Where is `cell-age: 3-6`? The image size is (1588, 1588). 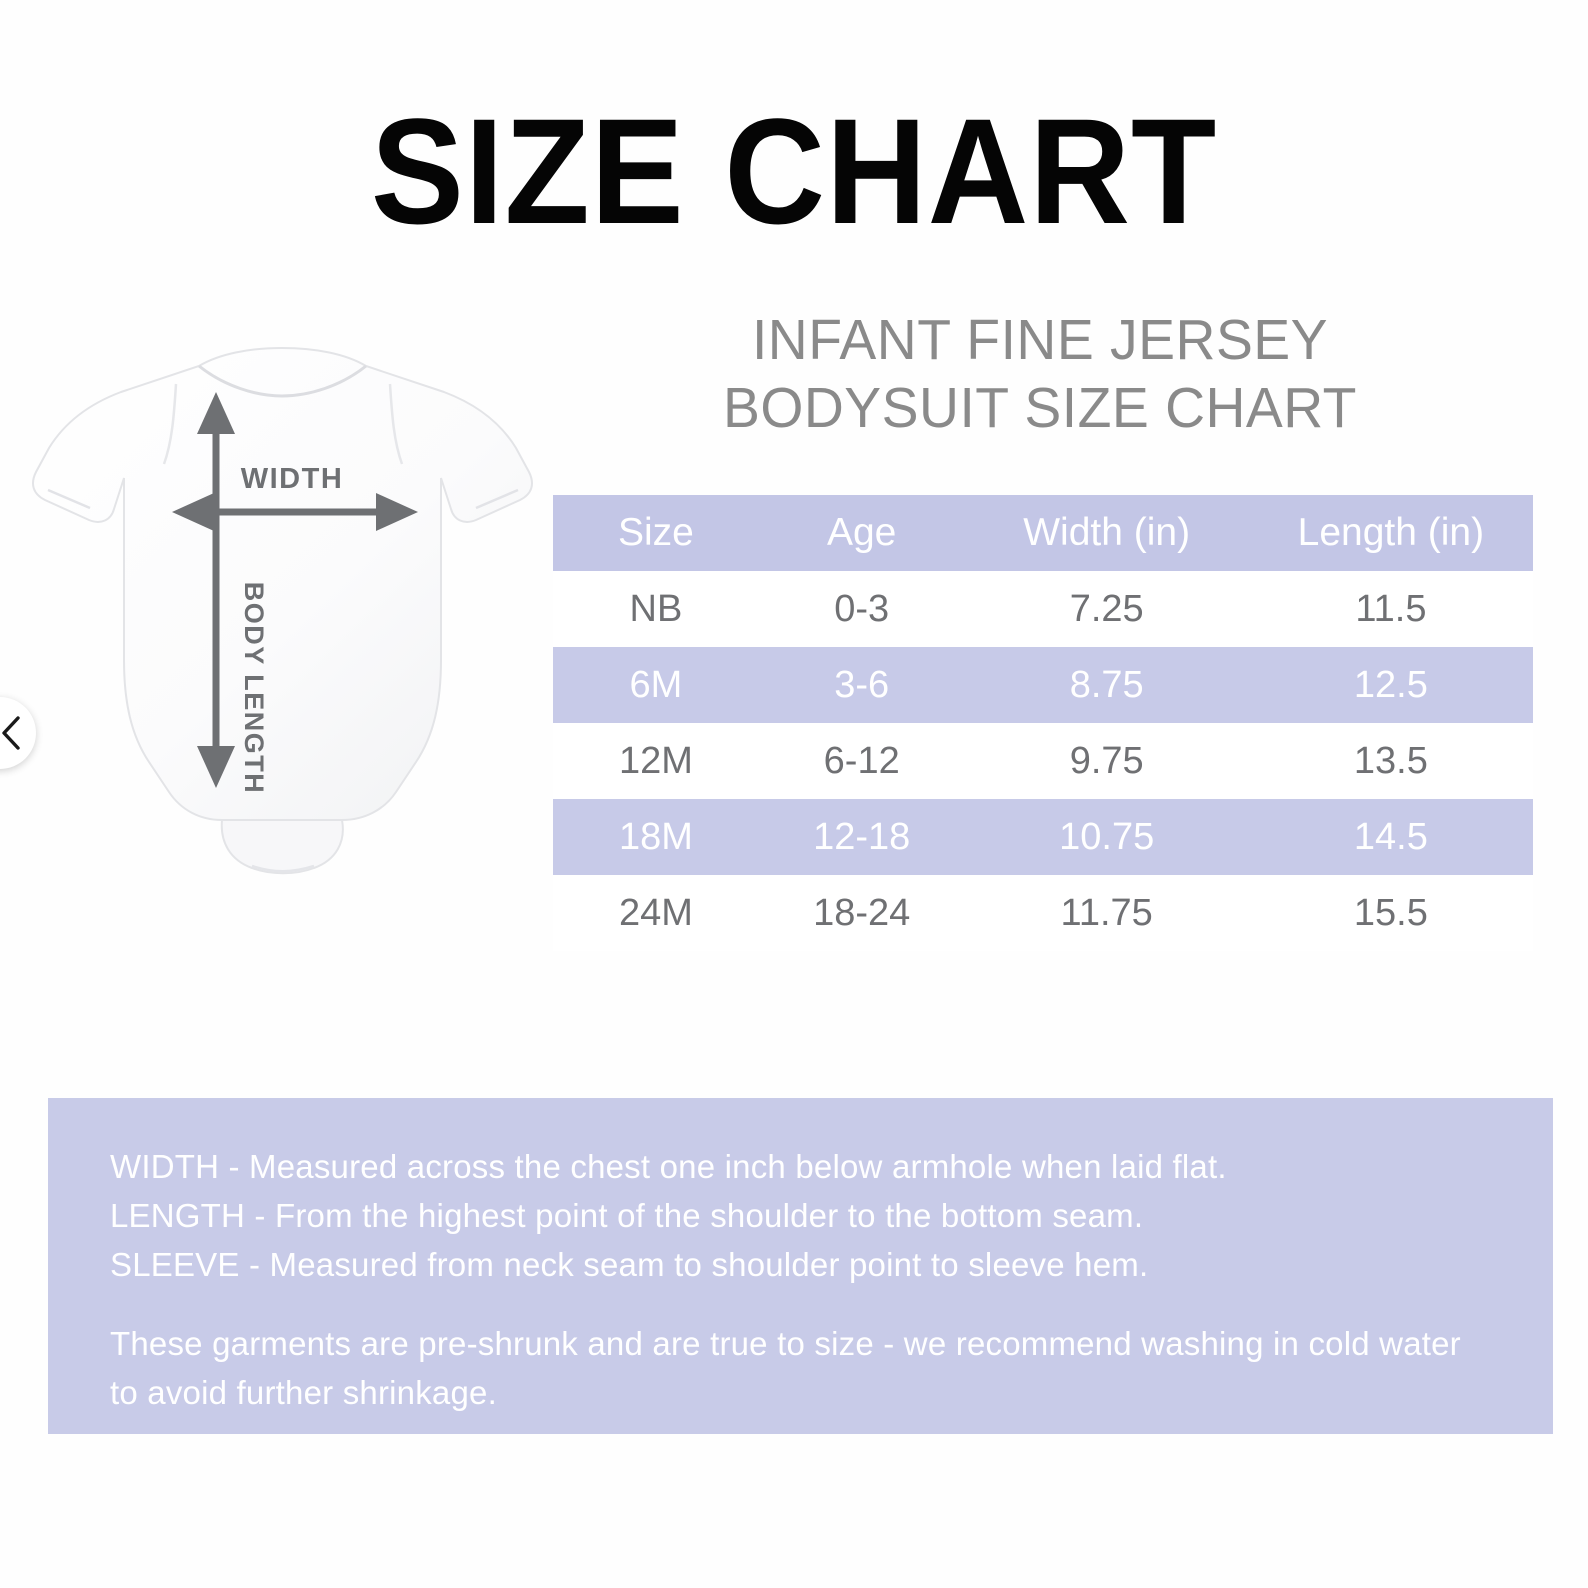
cell-age: 3-6 is located at coordinates (862, 684).